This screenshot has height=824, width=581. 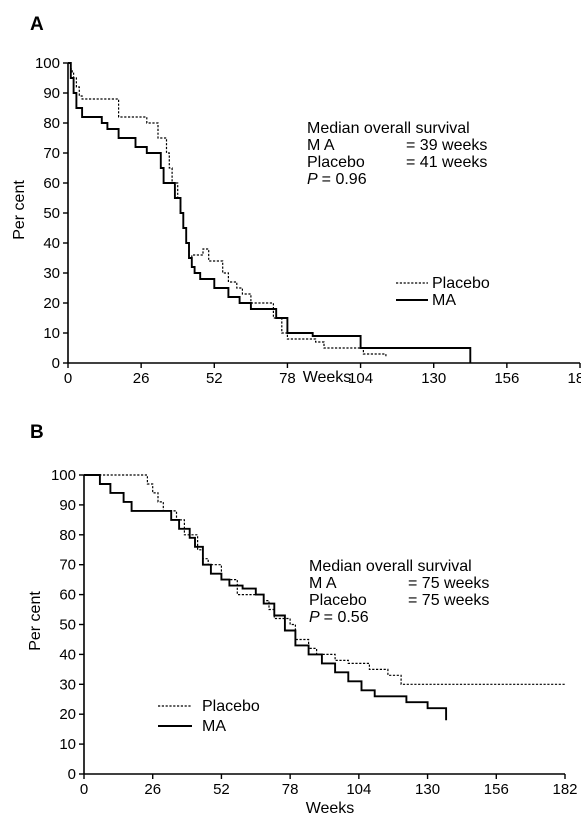 What do you see at coordinates (37, 24) in the screenshot?
I see `panel-letter: A` at bounding box center [37, 24].